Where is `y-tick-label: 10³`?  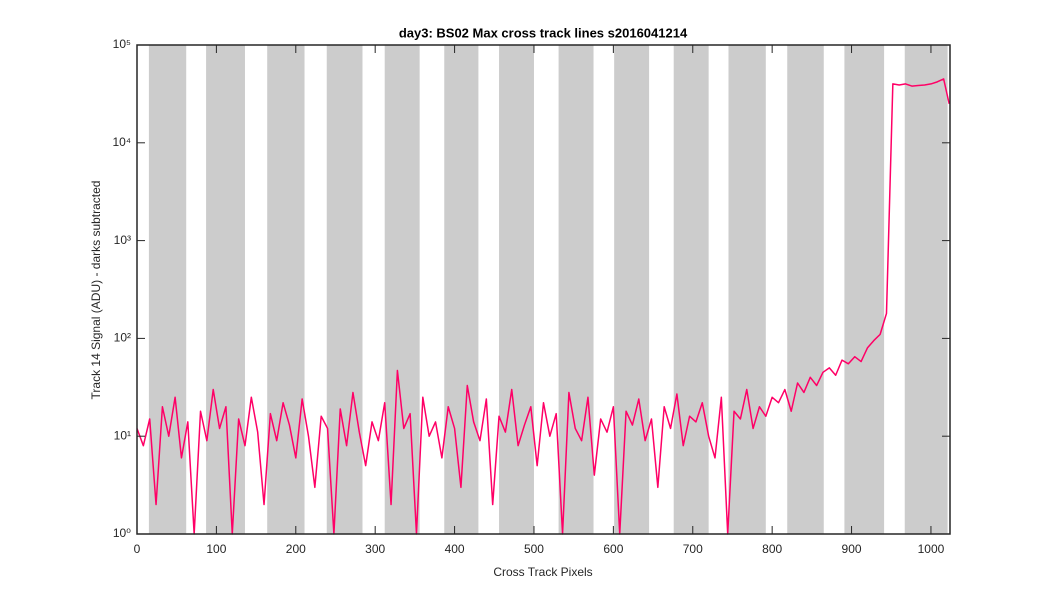 y-tick-label: 10³ is located at coordinates (122, 240).